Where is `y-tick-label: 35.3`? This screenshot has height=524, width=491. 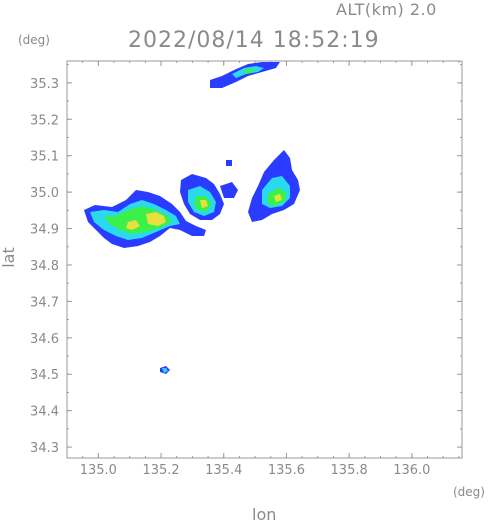
y-tick-label: 35.3 is located at coordinates (44, 84).